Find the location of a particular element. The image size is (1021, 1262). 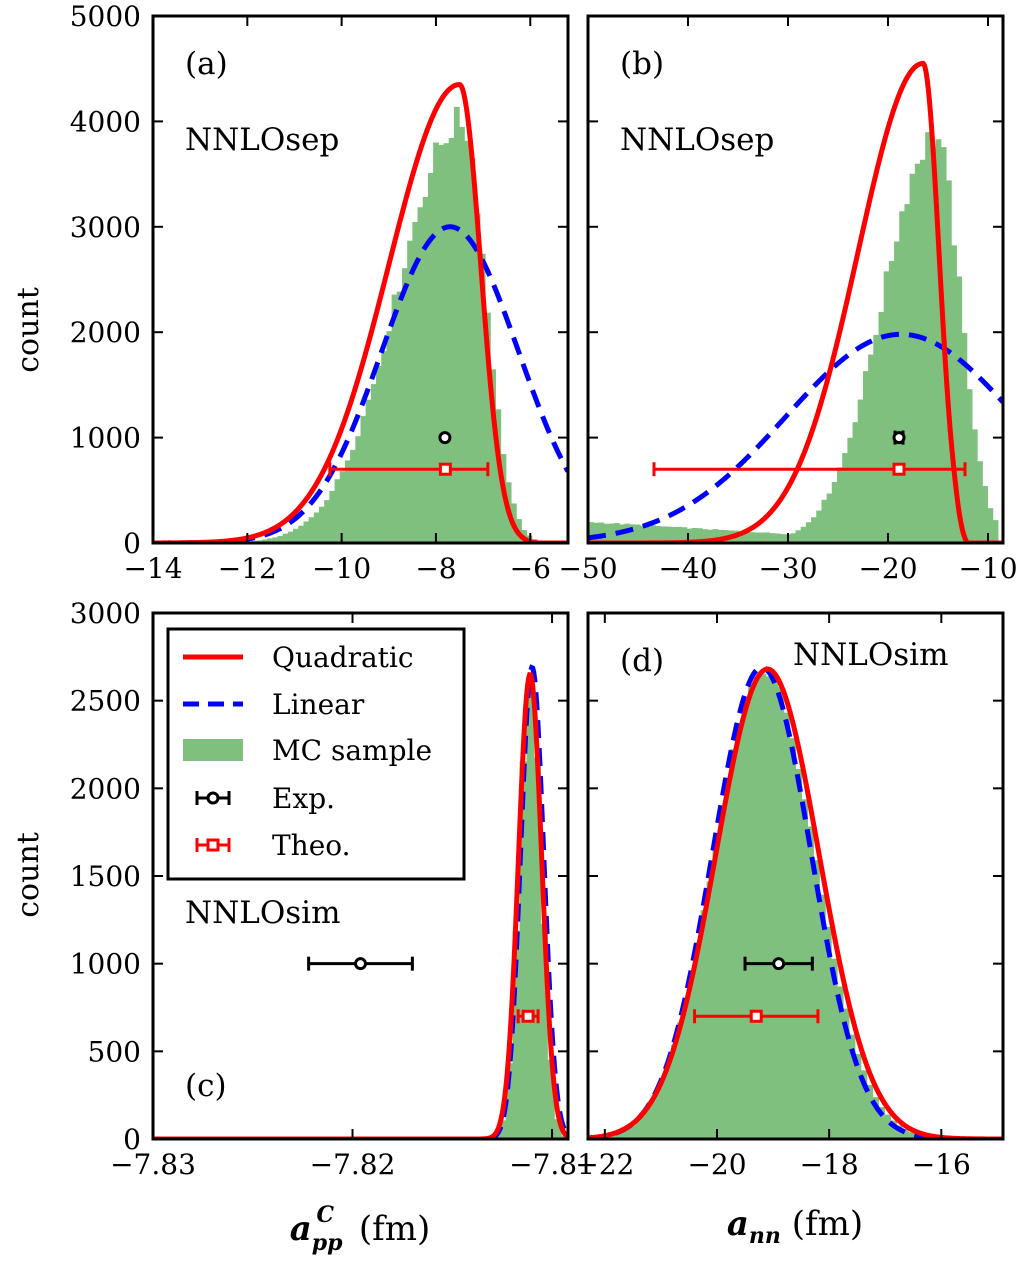

exp-point-a is located at coordinates (445, 438).